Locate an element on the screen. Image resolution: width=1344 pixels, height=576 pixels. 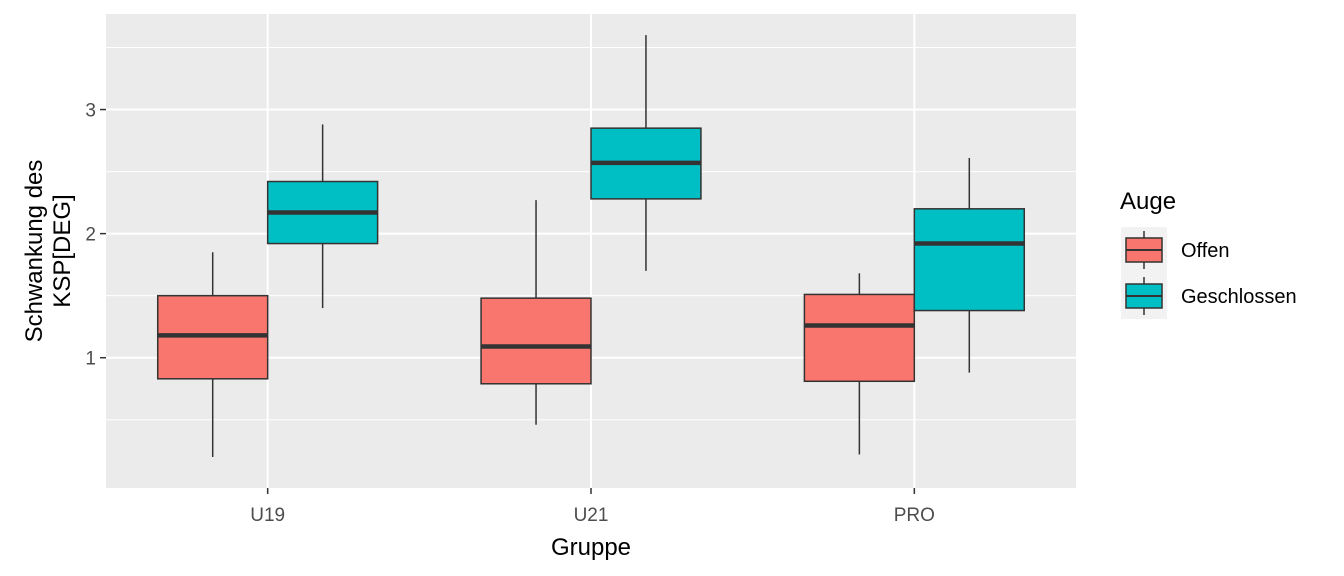
legend-key-geschlossen: Geschlossen is located at coordinates (1209, 296).